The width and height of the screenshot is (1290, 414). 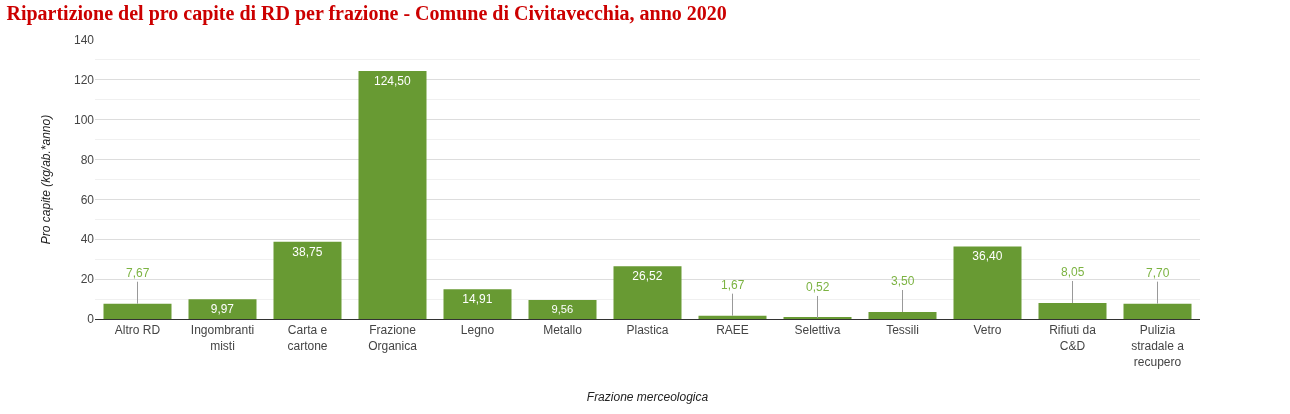 I want to click on x-tick-label: Altro RD, so click(x=137, y=330).